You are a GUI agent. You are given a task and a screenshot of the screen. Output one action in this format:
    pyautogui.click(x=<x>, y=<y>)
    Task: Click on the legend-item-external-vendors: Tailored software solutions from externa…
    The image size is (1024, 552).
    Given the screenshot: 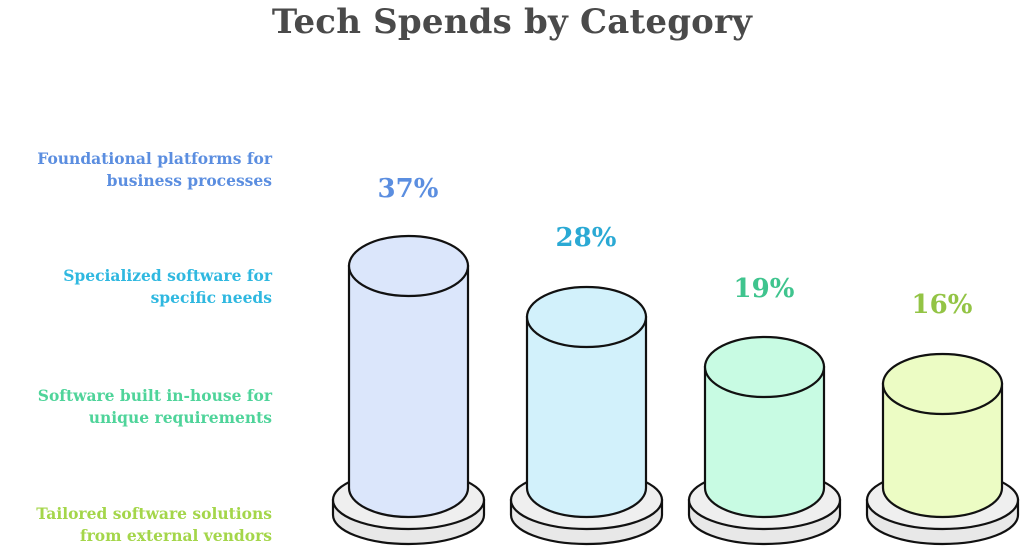 What is the action you would take?
    pyautogui.click(x=154, y=524)
    